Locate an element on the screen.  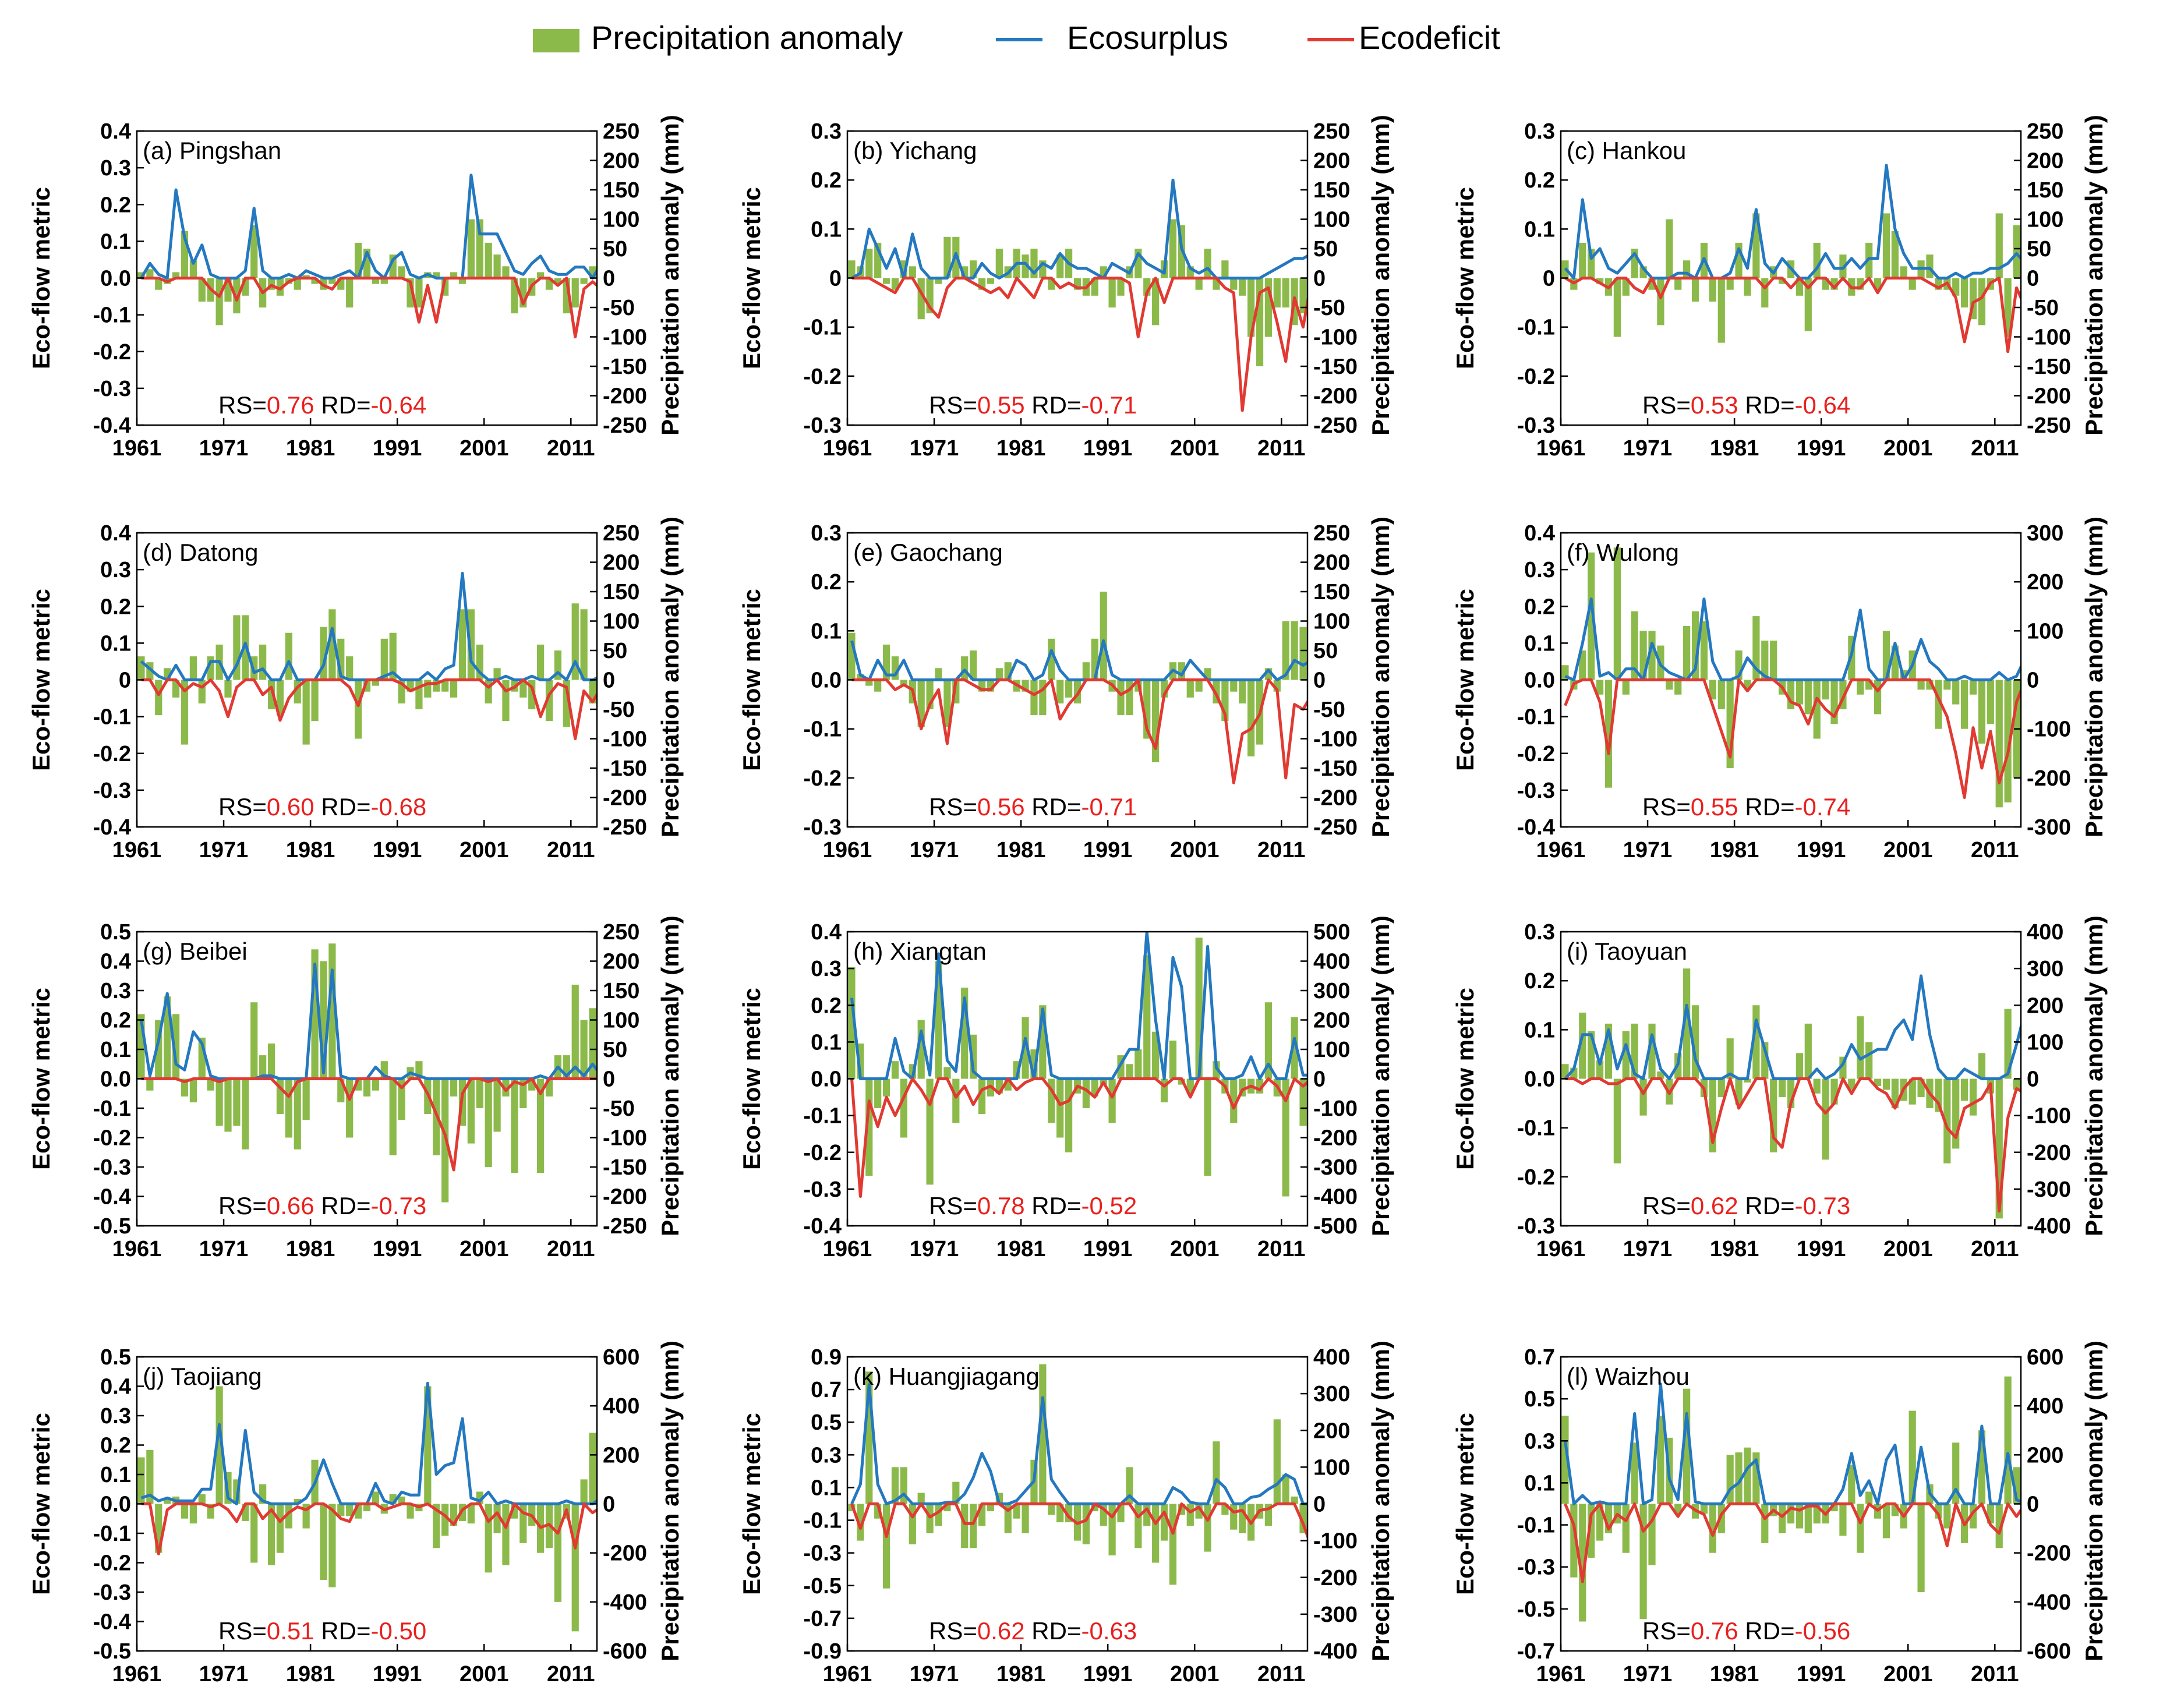
ytick-right-label: -50 is located at coordinates (2043, 308).